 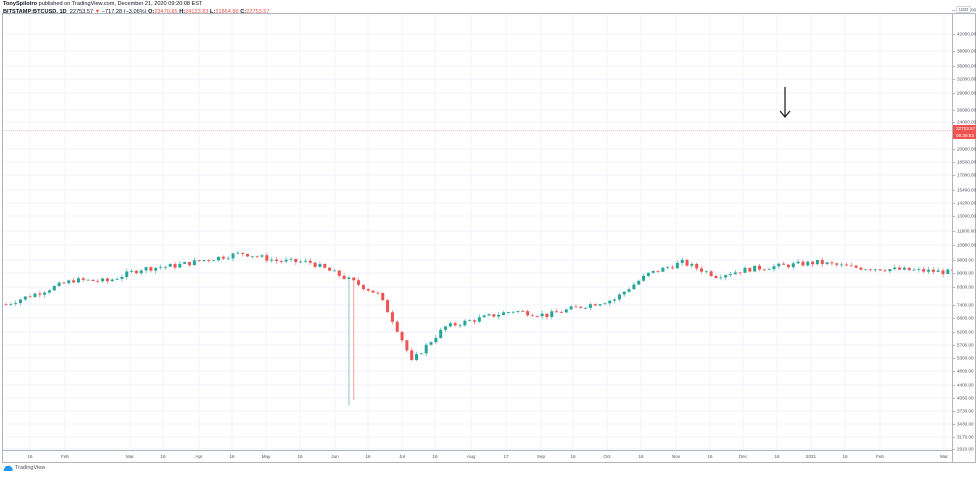 What do you see at coordinates (477, 450) in the screenshot?
I see `time-axis-border` at bounding box center [477, 450].